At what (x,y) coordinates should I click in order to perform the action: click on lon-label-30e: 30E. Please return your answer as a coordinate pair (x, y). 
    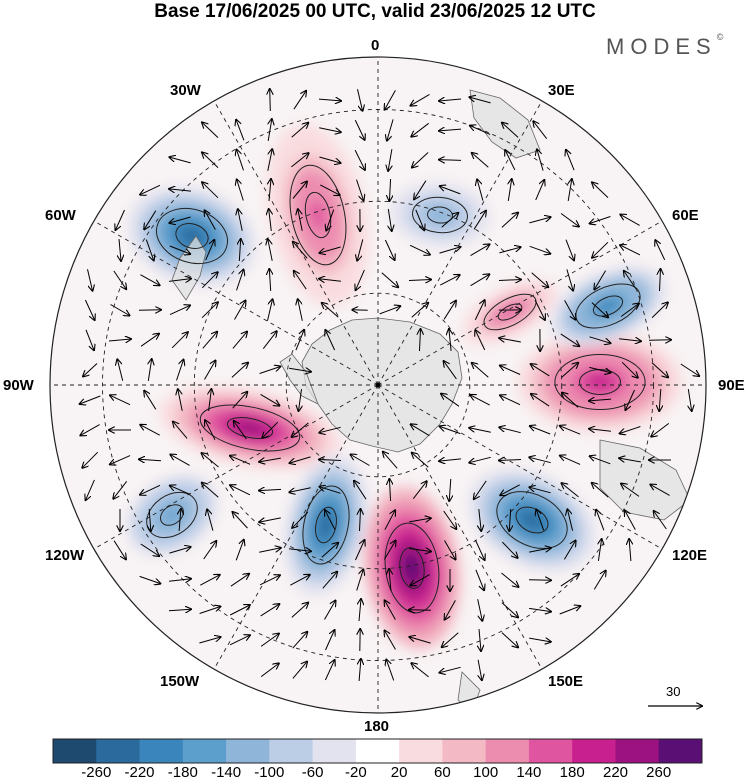
    Looking at the image, I should click on (561, 90).